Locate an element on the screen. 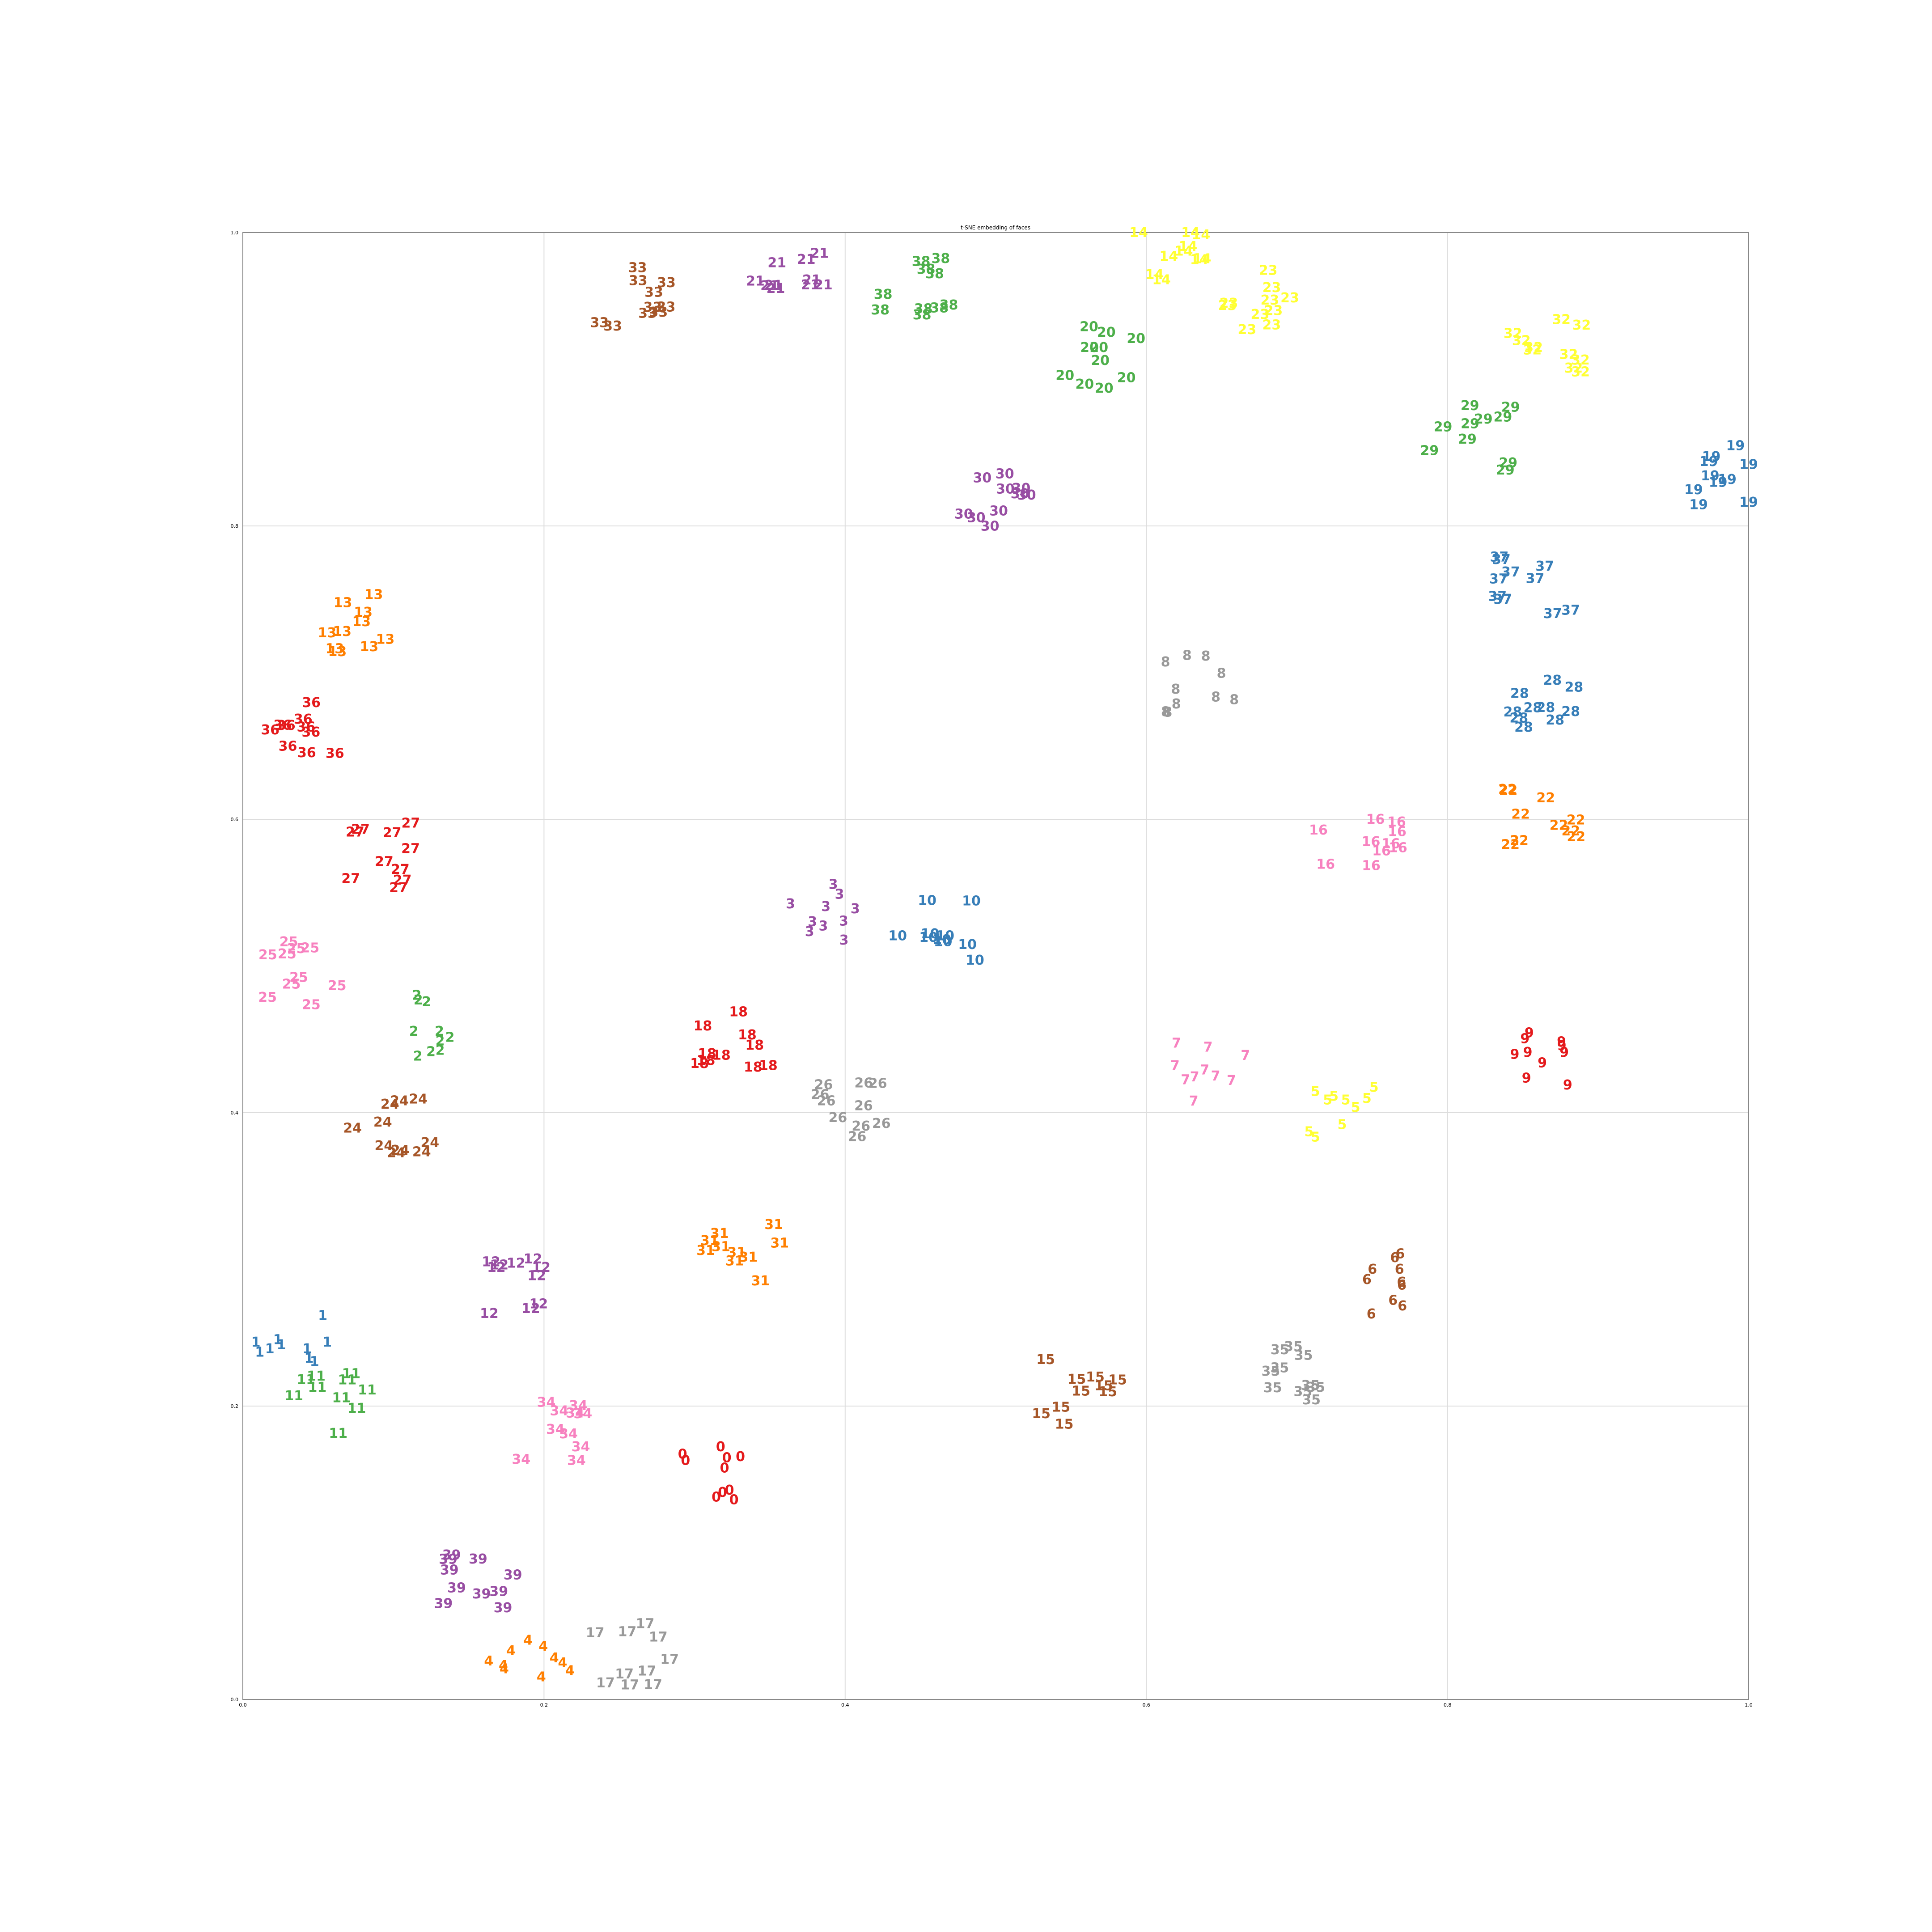 This screenshot has height=1932, width=1932. point-label: 28 is located at coordinates (1519, 694).